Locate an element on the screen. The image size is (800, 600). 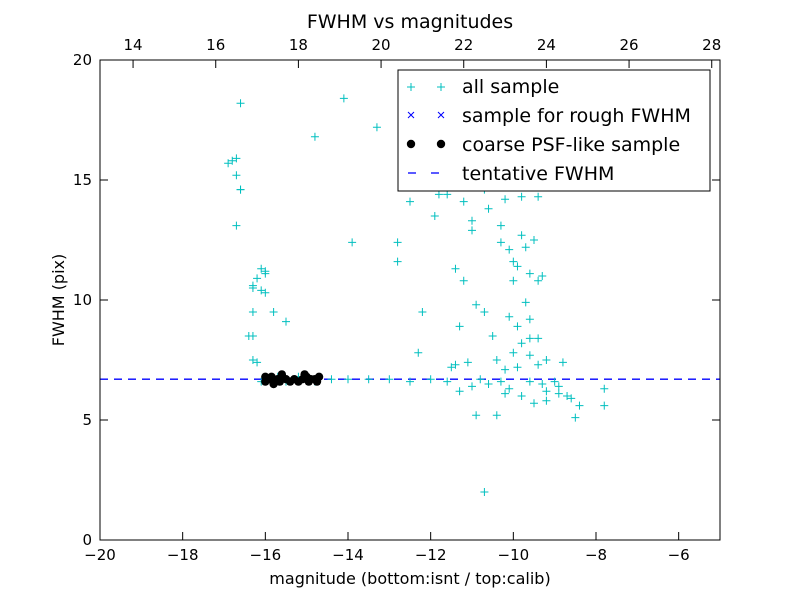
legend-marker-plus is located at coordinates (426, 87).